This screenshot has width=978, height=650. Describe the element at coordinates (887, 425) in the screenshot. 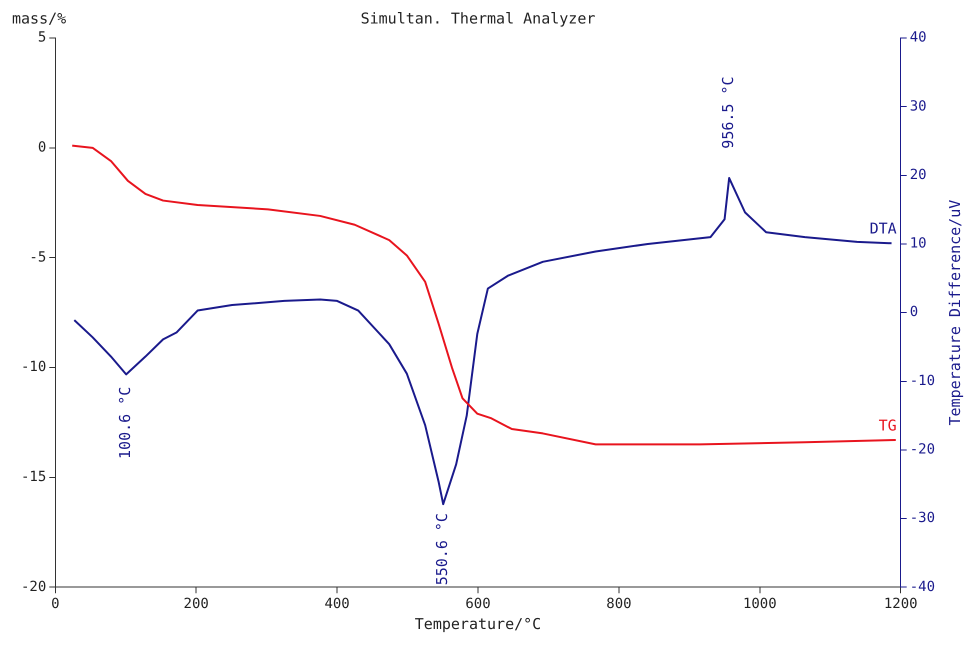

I see `series-label: TG` at that location.